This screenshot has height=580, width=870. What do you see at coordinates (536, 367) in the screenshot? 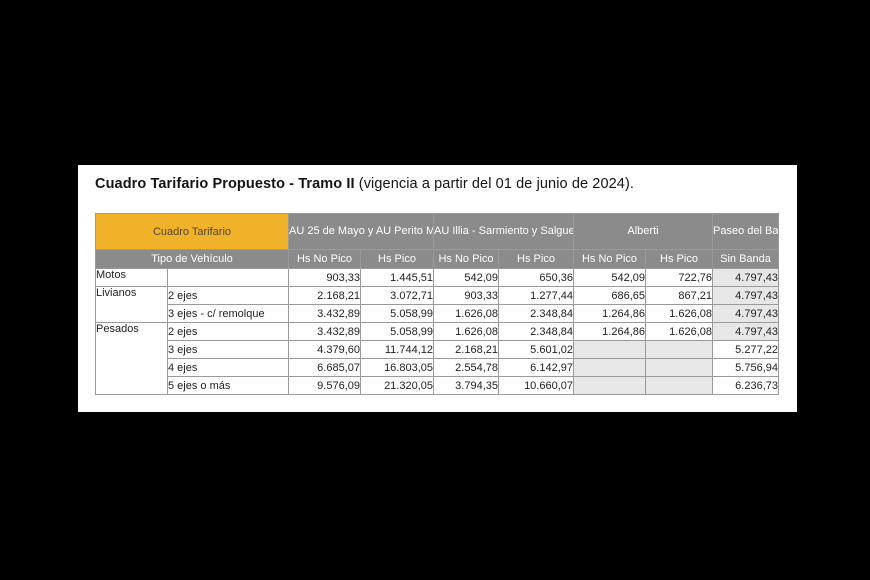
I see `tariff-value-cell: 6.142,97` at bounding box center [536, 367].